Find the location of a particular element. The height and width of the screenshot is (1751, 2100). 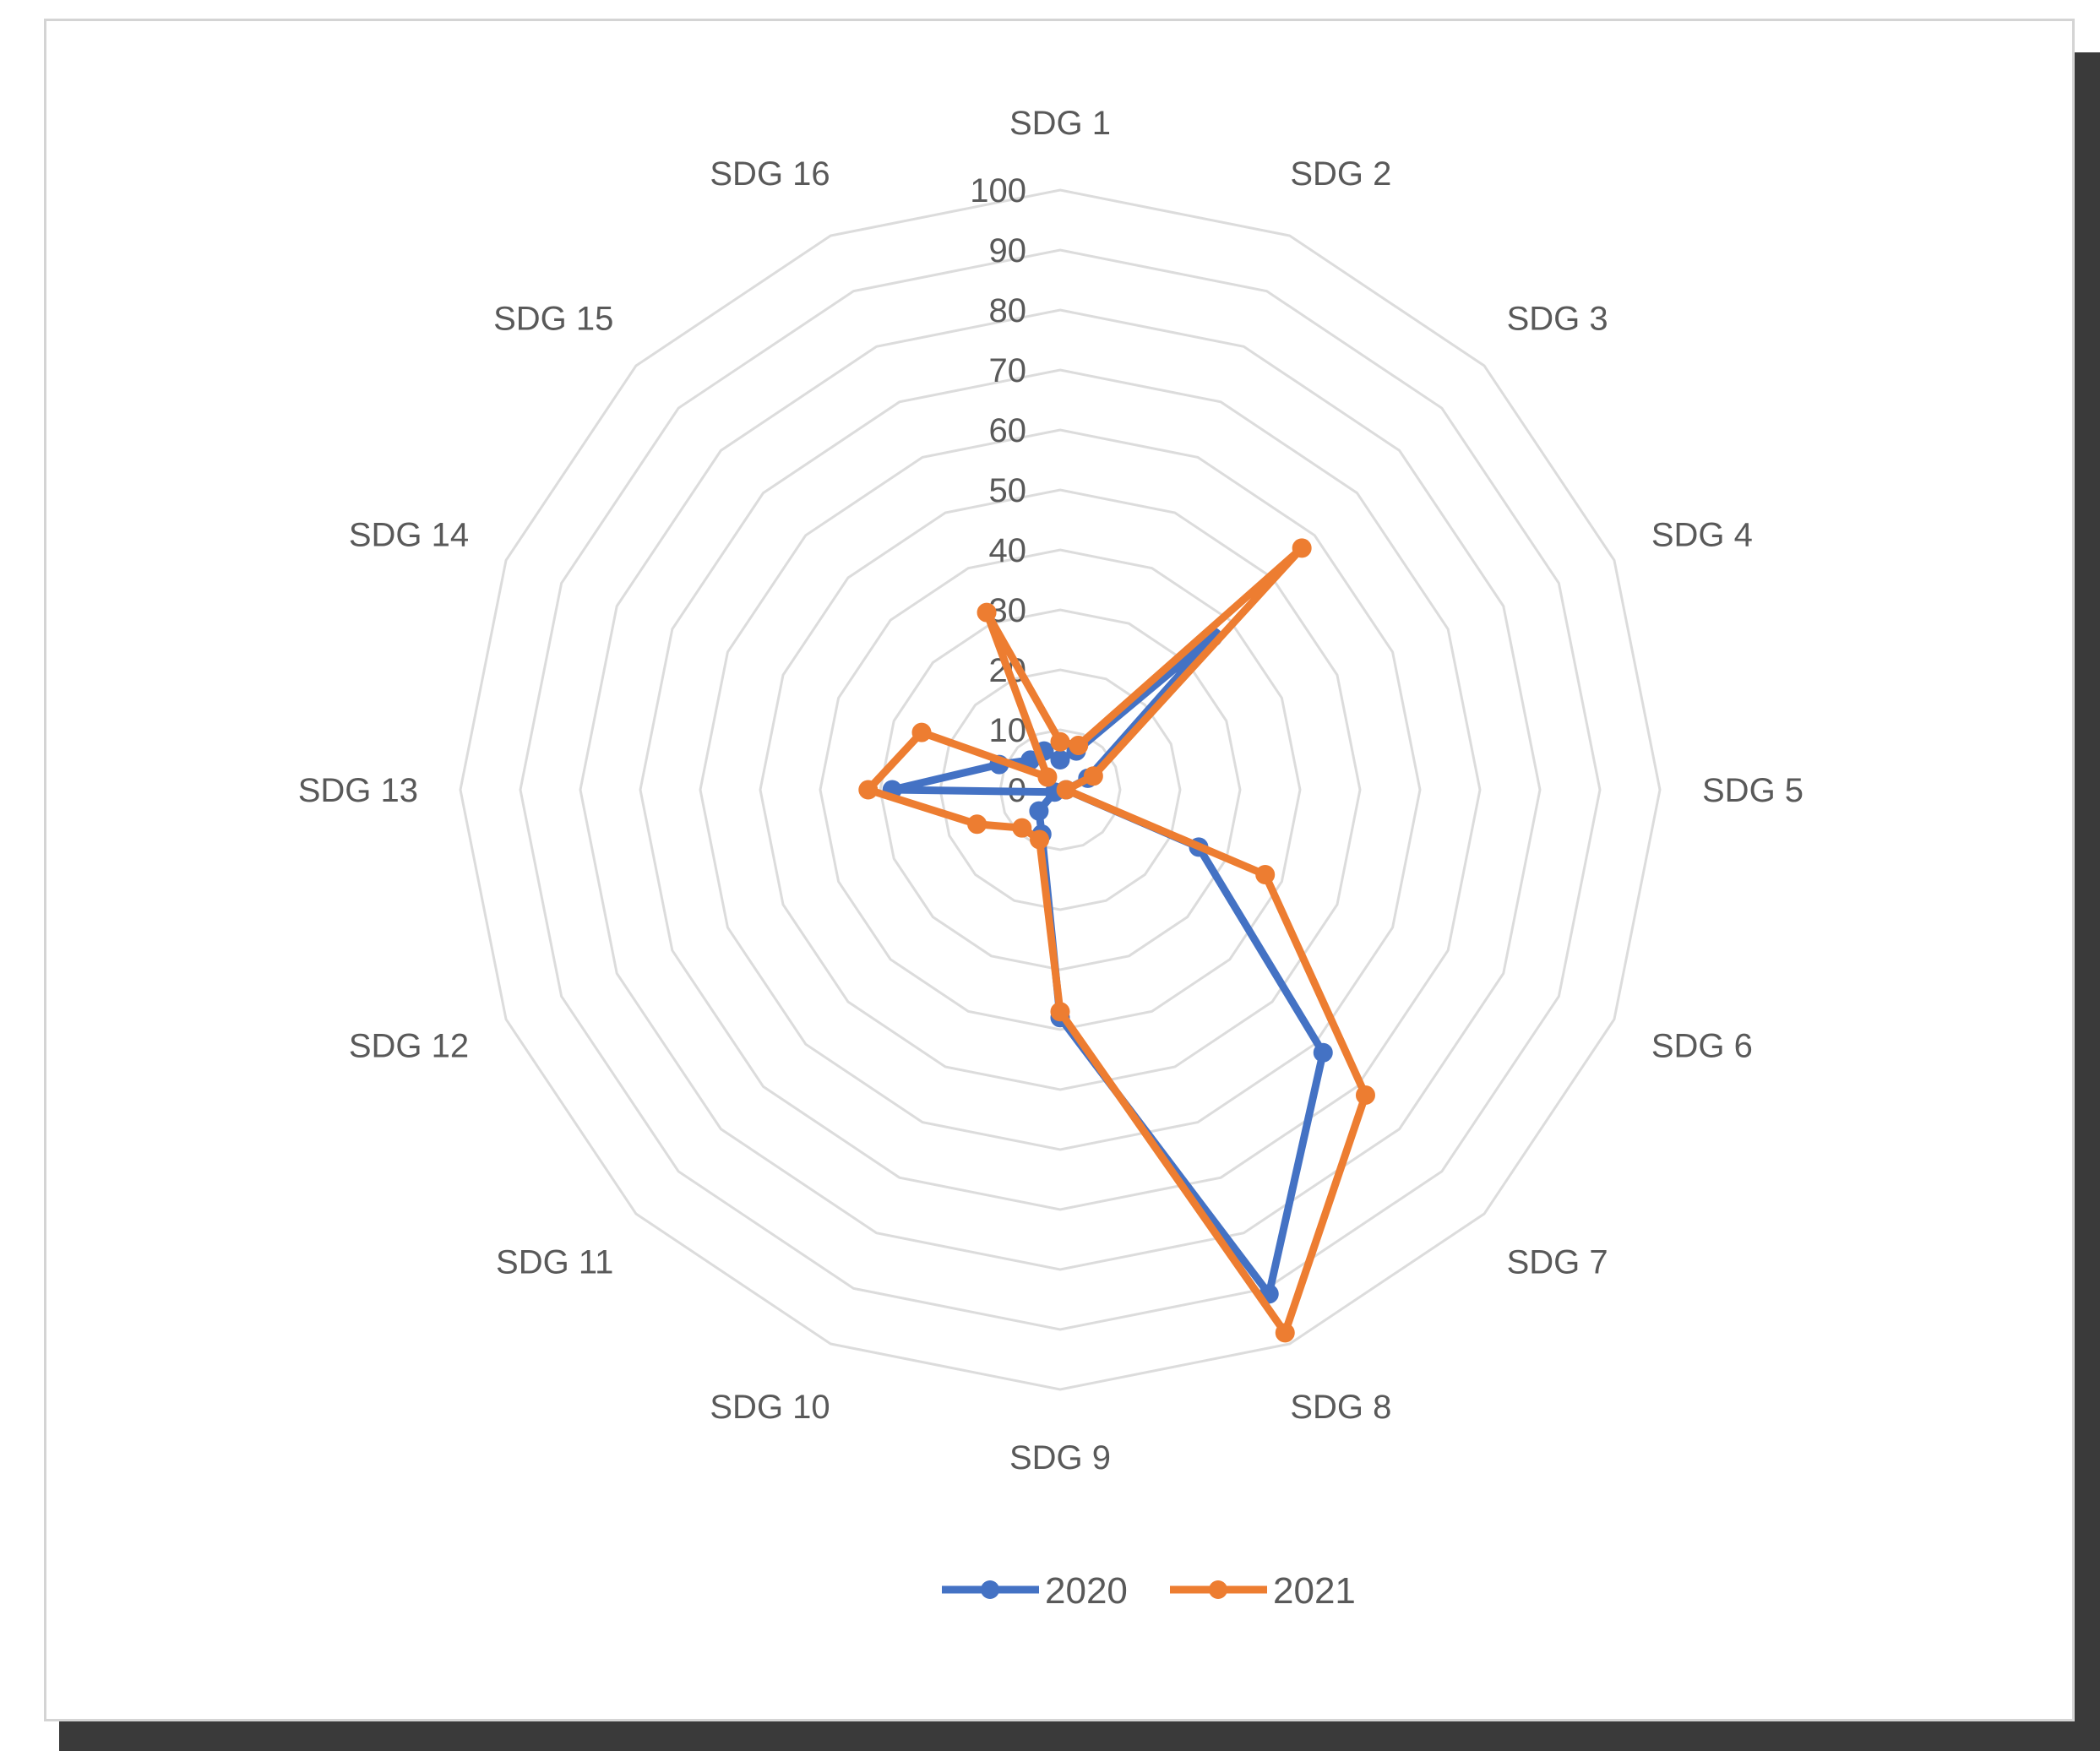

category-label: SDG 12 is located at coordinates (409, 1045).